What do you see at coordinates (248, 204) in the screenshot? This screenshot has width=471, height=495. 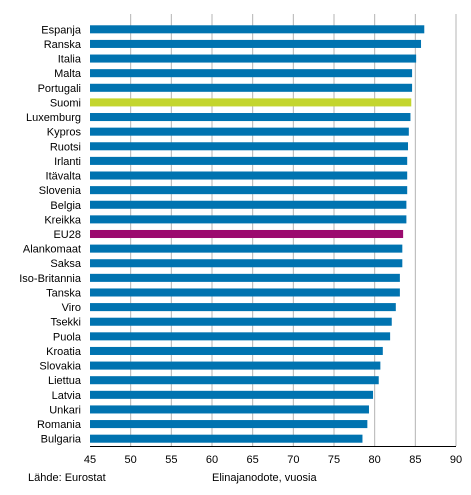 I see `bar-Belgia` at bounding box center [248, 204].